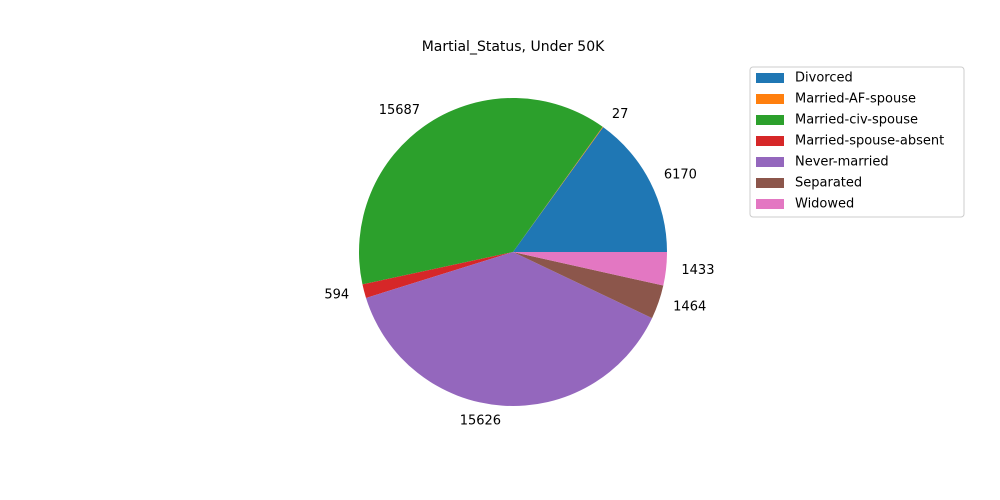  Describe the element at coordinates (590, 269) in the screenshot. I see `pie-slice-widowed` at that location.